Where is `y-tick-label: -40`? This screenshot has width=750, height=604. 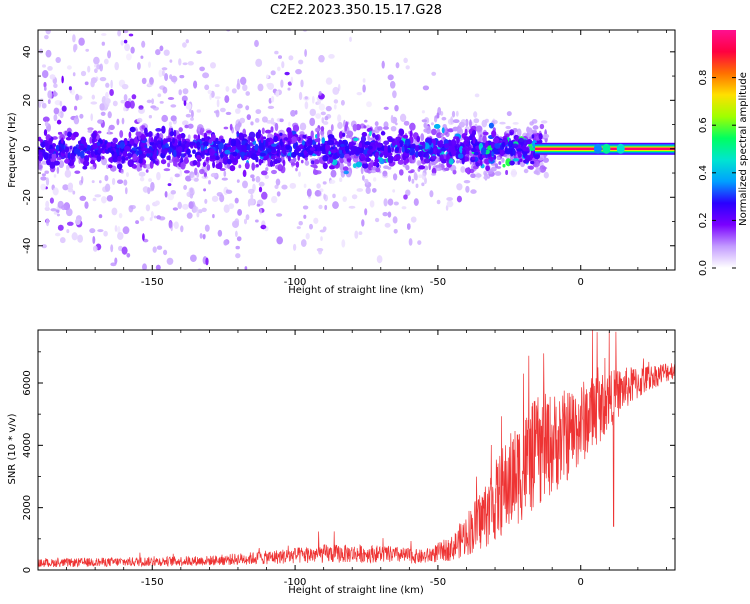 y-tick-label: -40 is located at coordinates (27, 246).